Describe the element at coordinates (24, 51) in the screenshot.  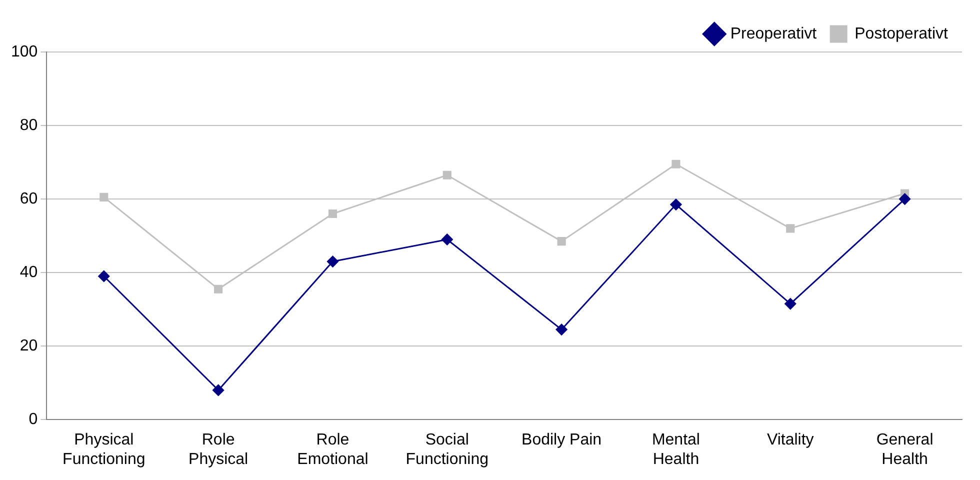
I see `y-tick-label: 100` at that location.